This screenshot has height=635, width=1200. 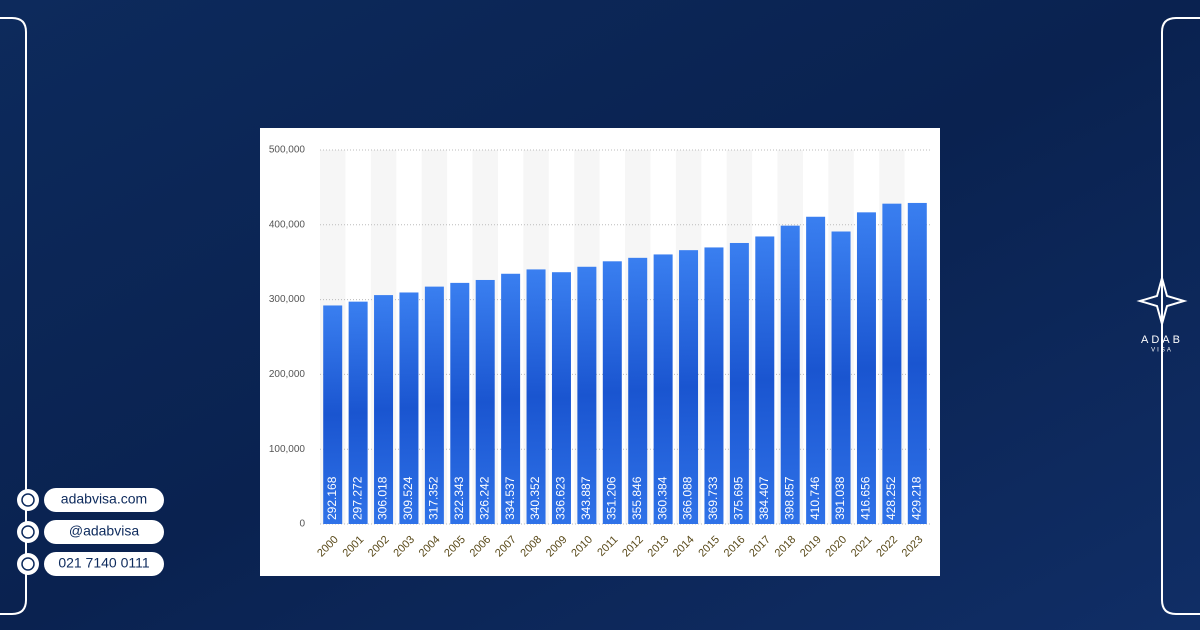 I want to click on brand-name: ADAB, so click(x=1162, y=340).